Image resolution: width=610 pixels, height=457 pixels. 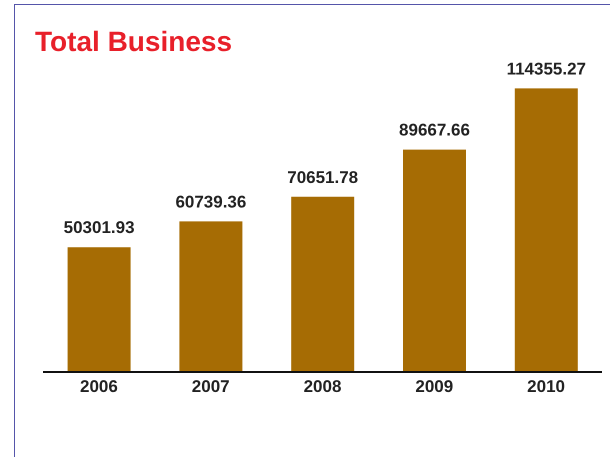 I want to click on data-label: 70651.78, so click(x=322, y=177).